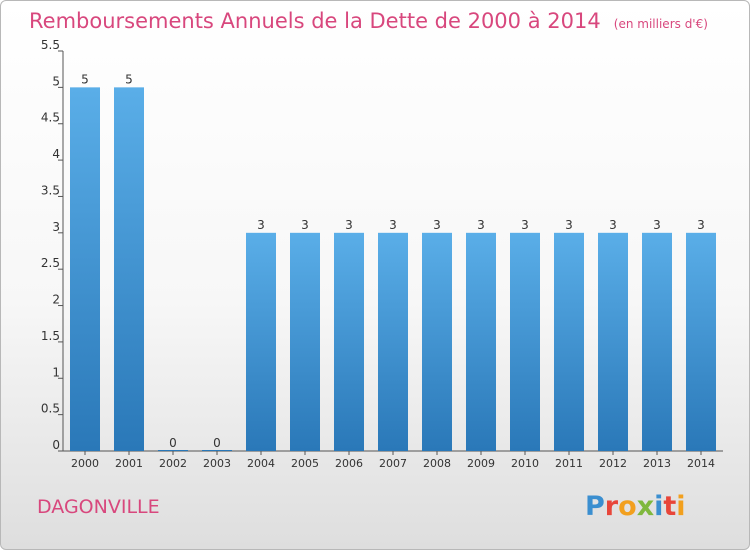 This screenshot has height=550, width=750. Describe the element at coordinates (660, 24) in the screenshot. I see `chart-unit-label: (en milliers d'€)` at that location.